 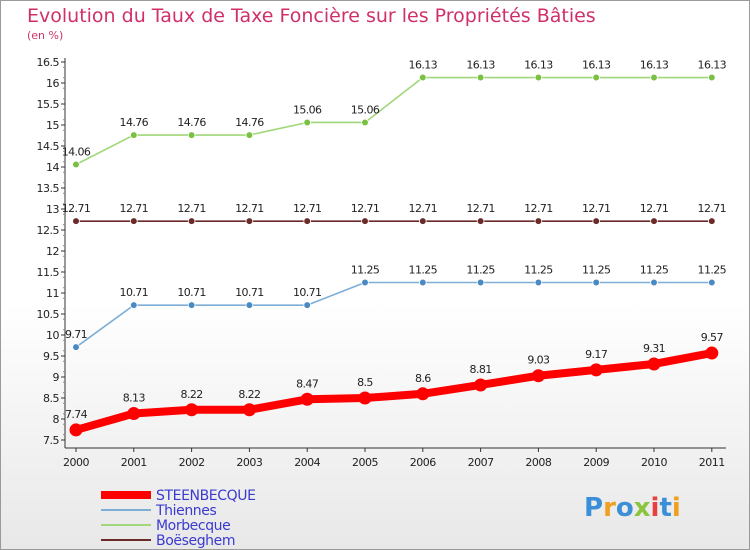 What do you see at coordinates (52, 251) in the screenshot?
I see `y-tick-label: 12` at bounding box center [52, 251].